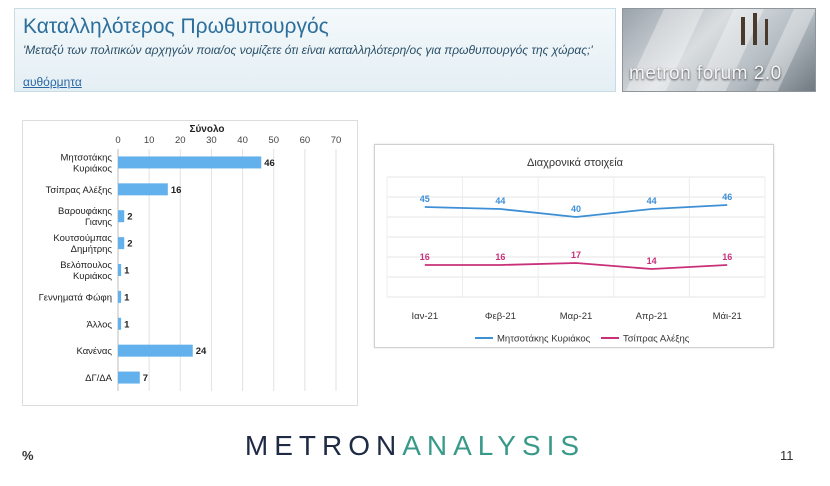  I want to click on bar-category-label: Δημήτρης, so click(92, 249).